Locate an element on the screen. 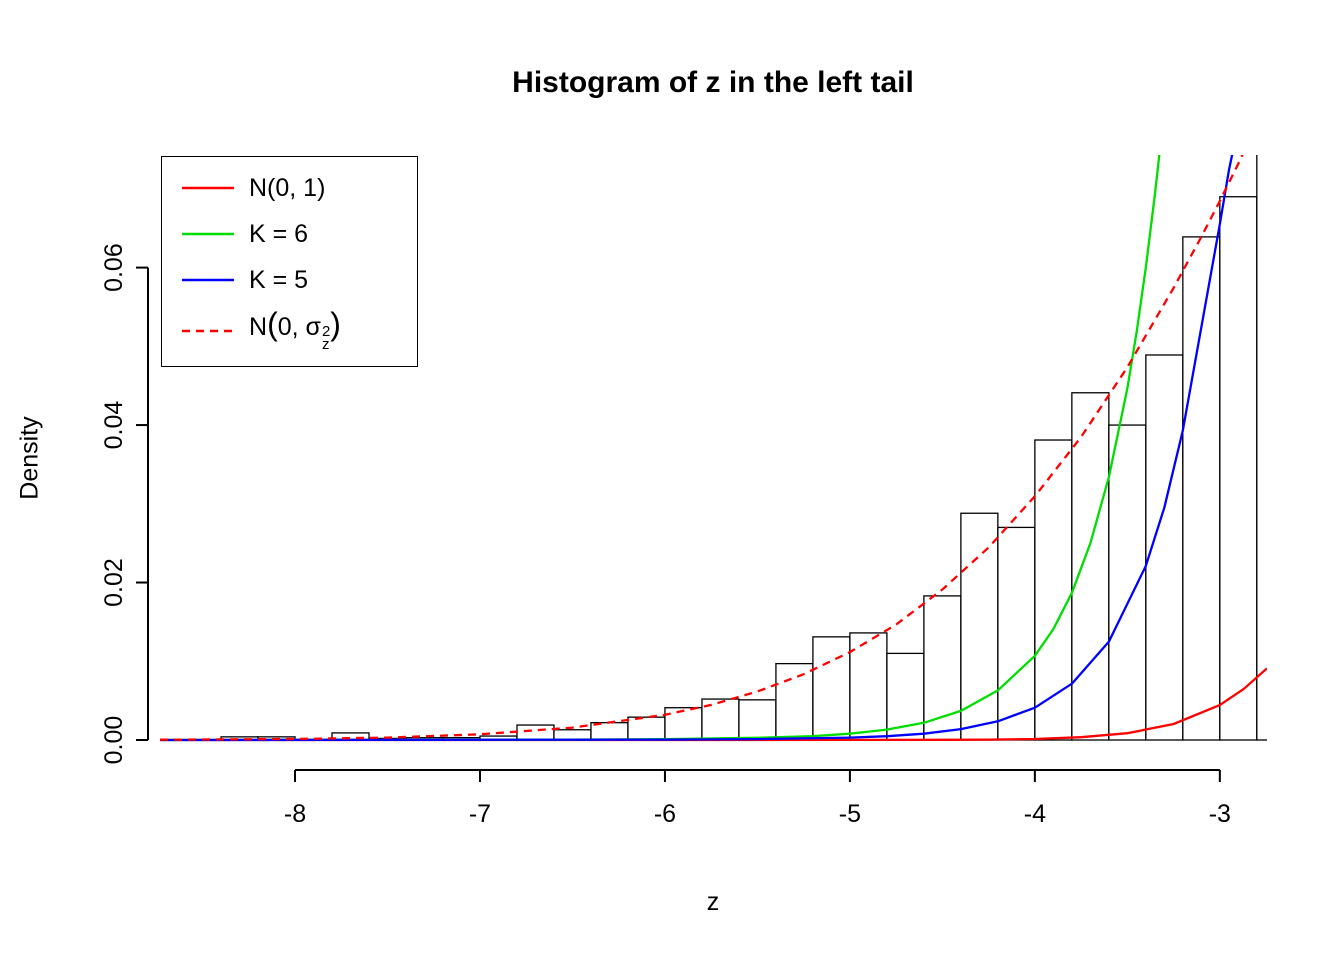  legend-label-n01: N(0, 1) is located at coordinates (287, 187).